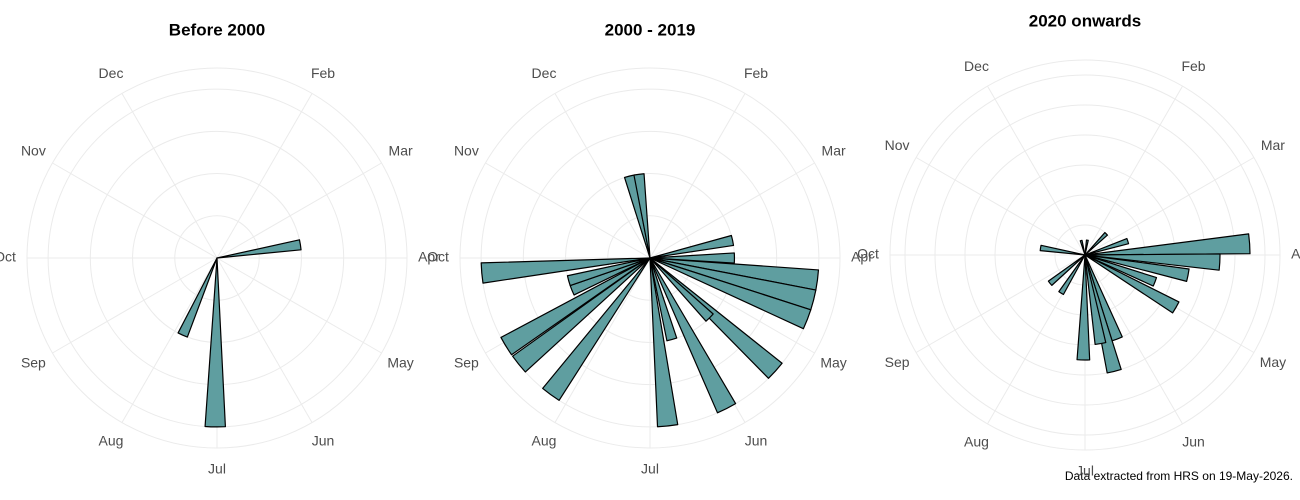 The image size is (1300, 500). I want to click on caption: Data extracted from HRS on 19-May-2026., so click(1179, 476).